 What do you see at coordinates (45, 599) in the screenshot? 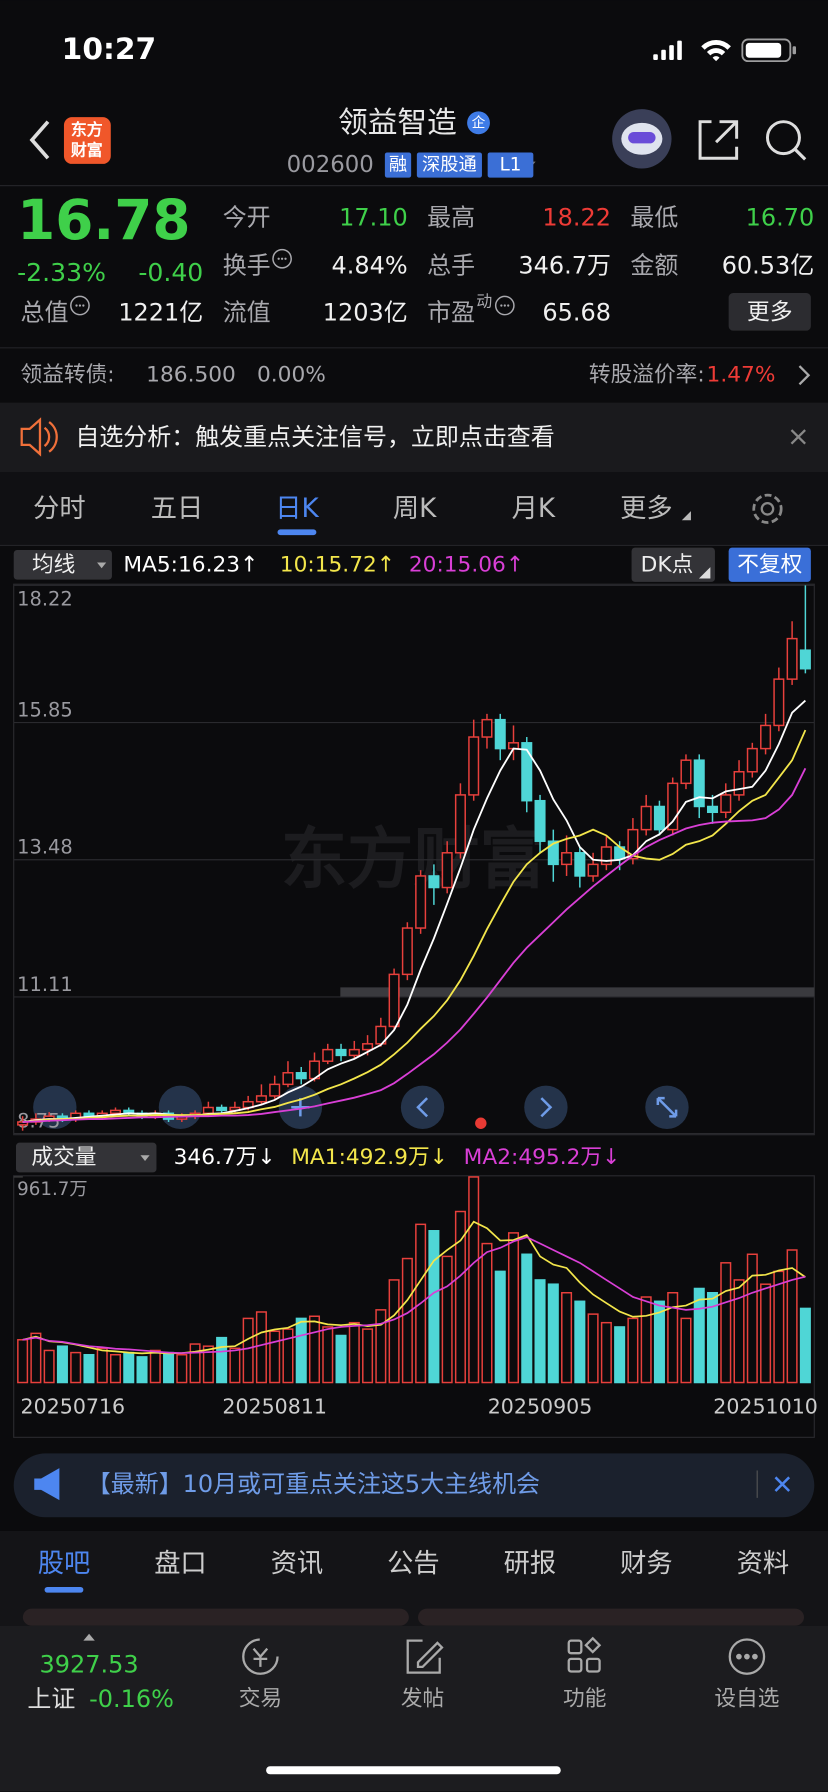
I see `y-tick-label: 18.22` at bounding box center [45, 599].